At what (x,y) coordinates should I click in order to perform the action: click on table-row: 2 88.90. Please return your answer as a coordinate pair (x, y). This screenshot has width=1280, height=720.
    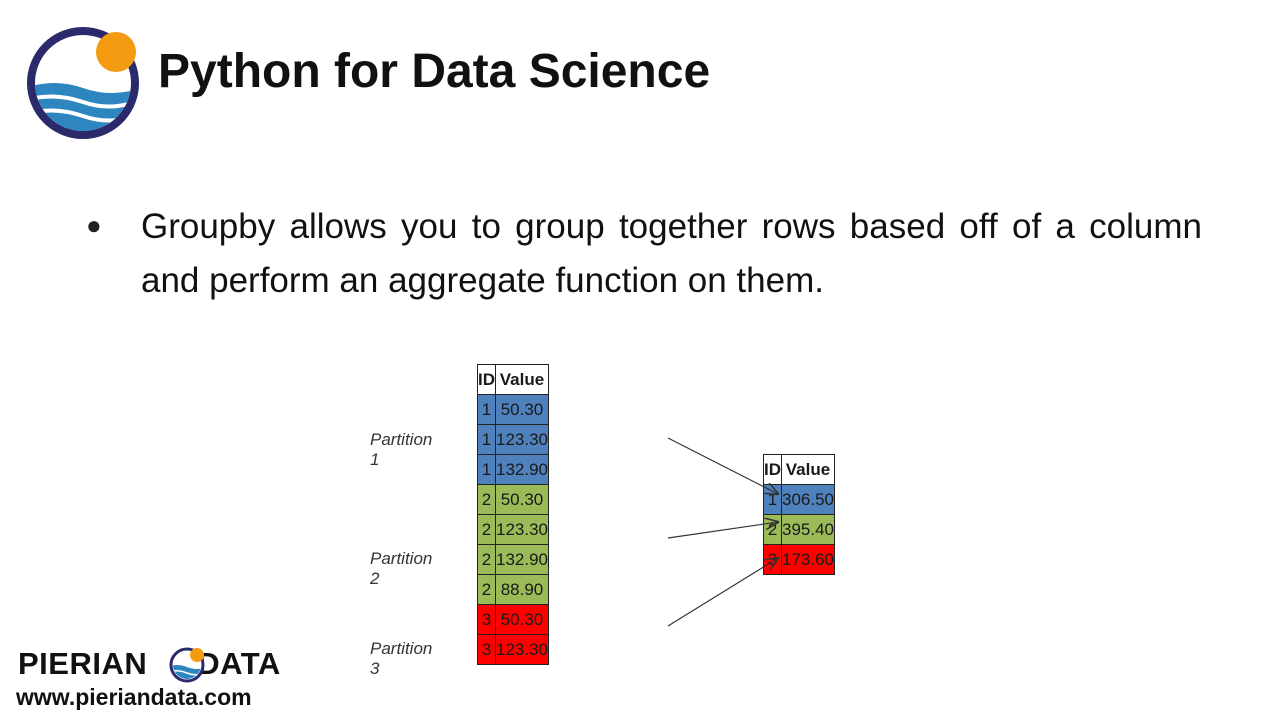
    Looking at the image, I should click on (513, 589).